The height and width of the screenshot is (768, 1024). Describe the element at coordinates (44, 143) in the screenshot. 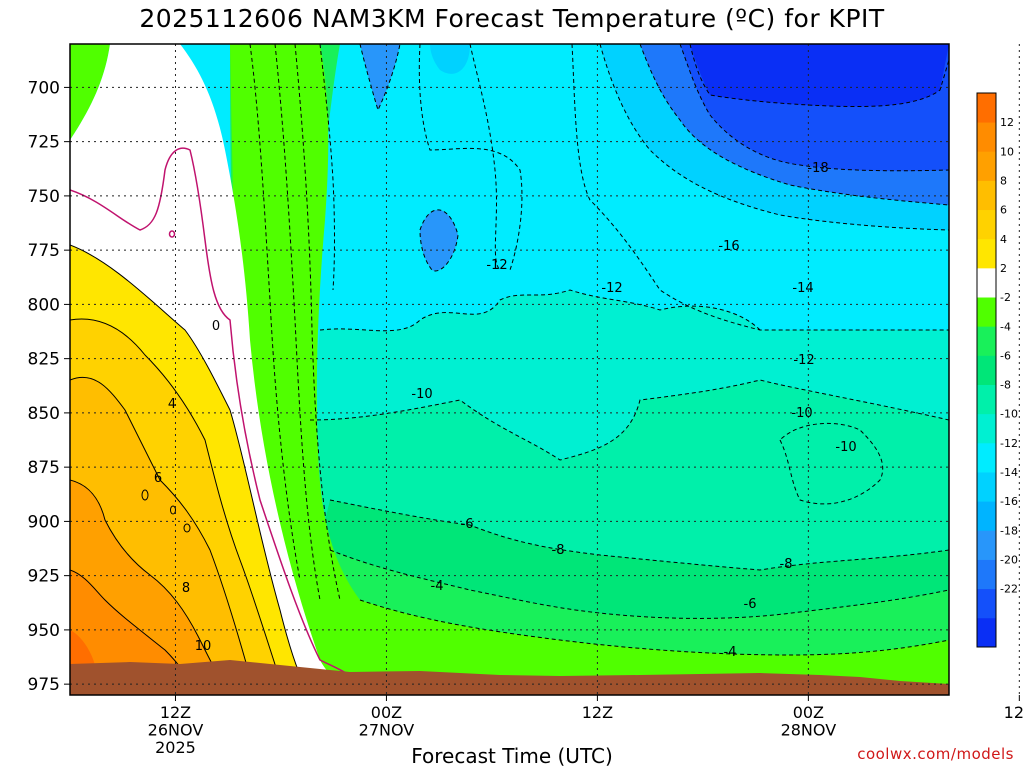

I see `y-tick-label: 725` at that location.